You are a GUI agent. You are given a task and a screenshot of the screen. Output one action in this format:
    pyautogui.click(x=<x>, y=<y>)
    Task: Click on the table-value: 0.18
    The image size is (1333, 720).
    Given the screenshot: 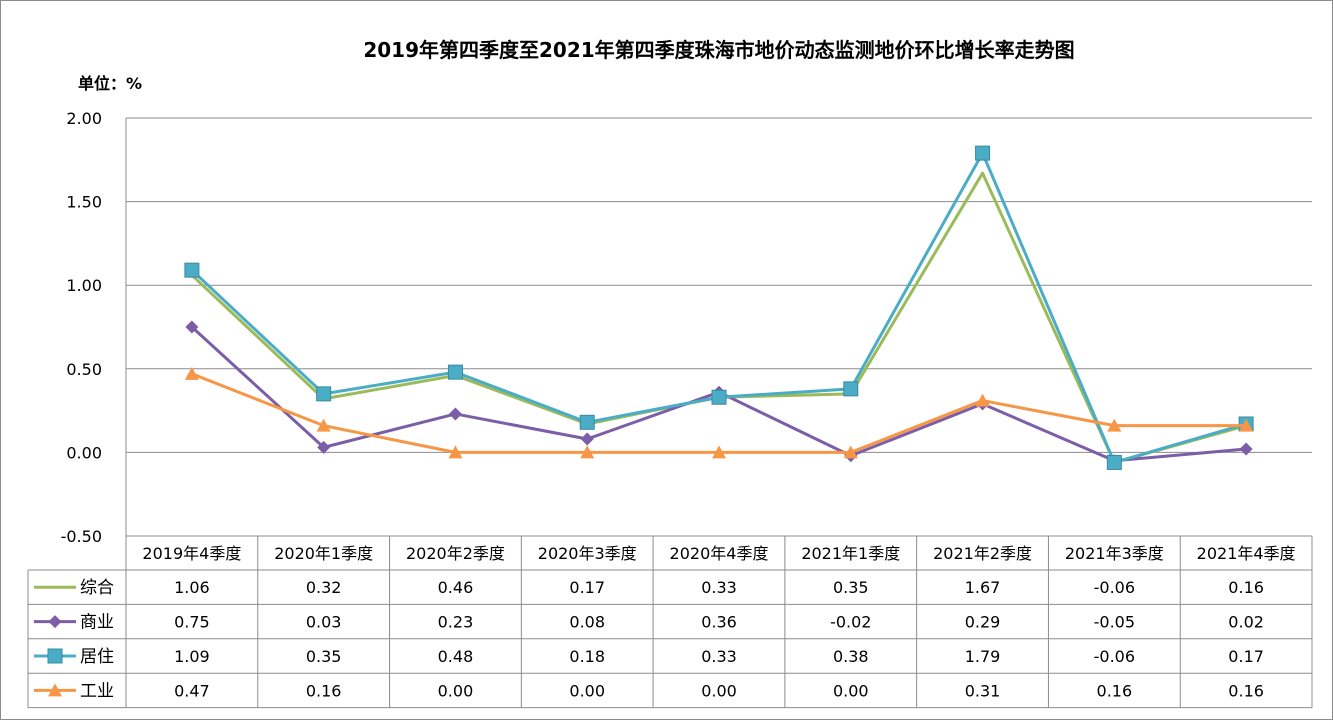 What is the action you would take?
    pyautogui.click(x=587, y=656)
    